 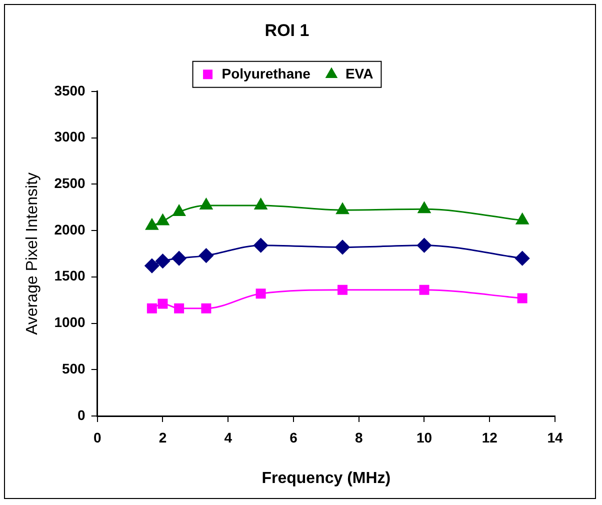 I want to click on x-tick-label: 10, so click(x=424, y=437).